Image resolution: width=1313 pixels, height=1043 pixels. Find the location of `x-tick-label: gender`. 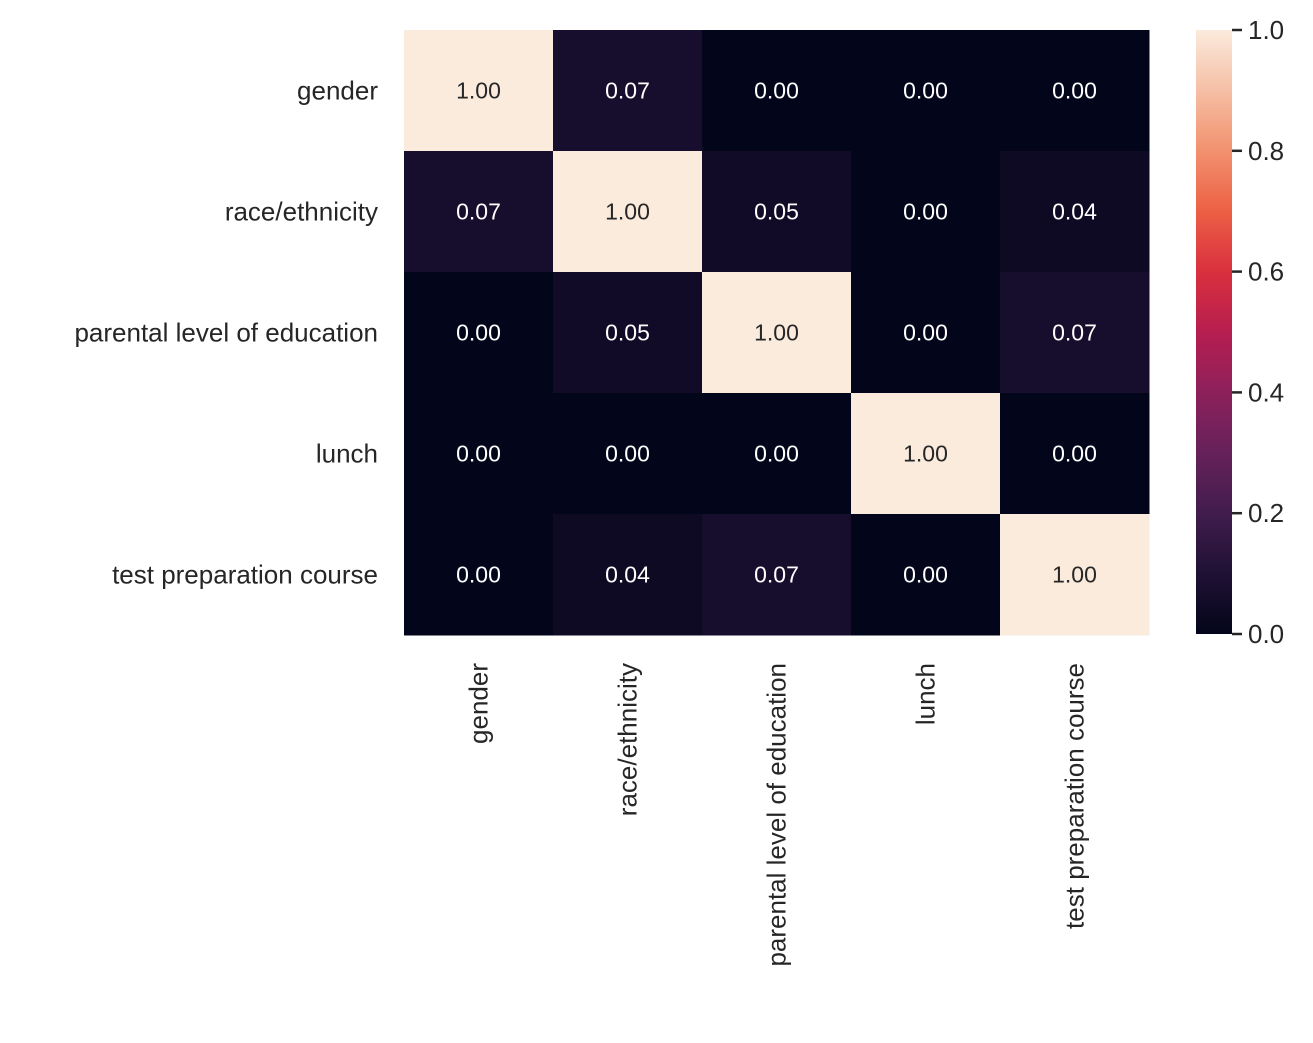

x-tick-label: gender is located at coordinates (479, 703).